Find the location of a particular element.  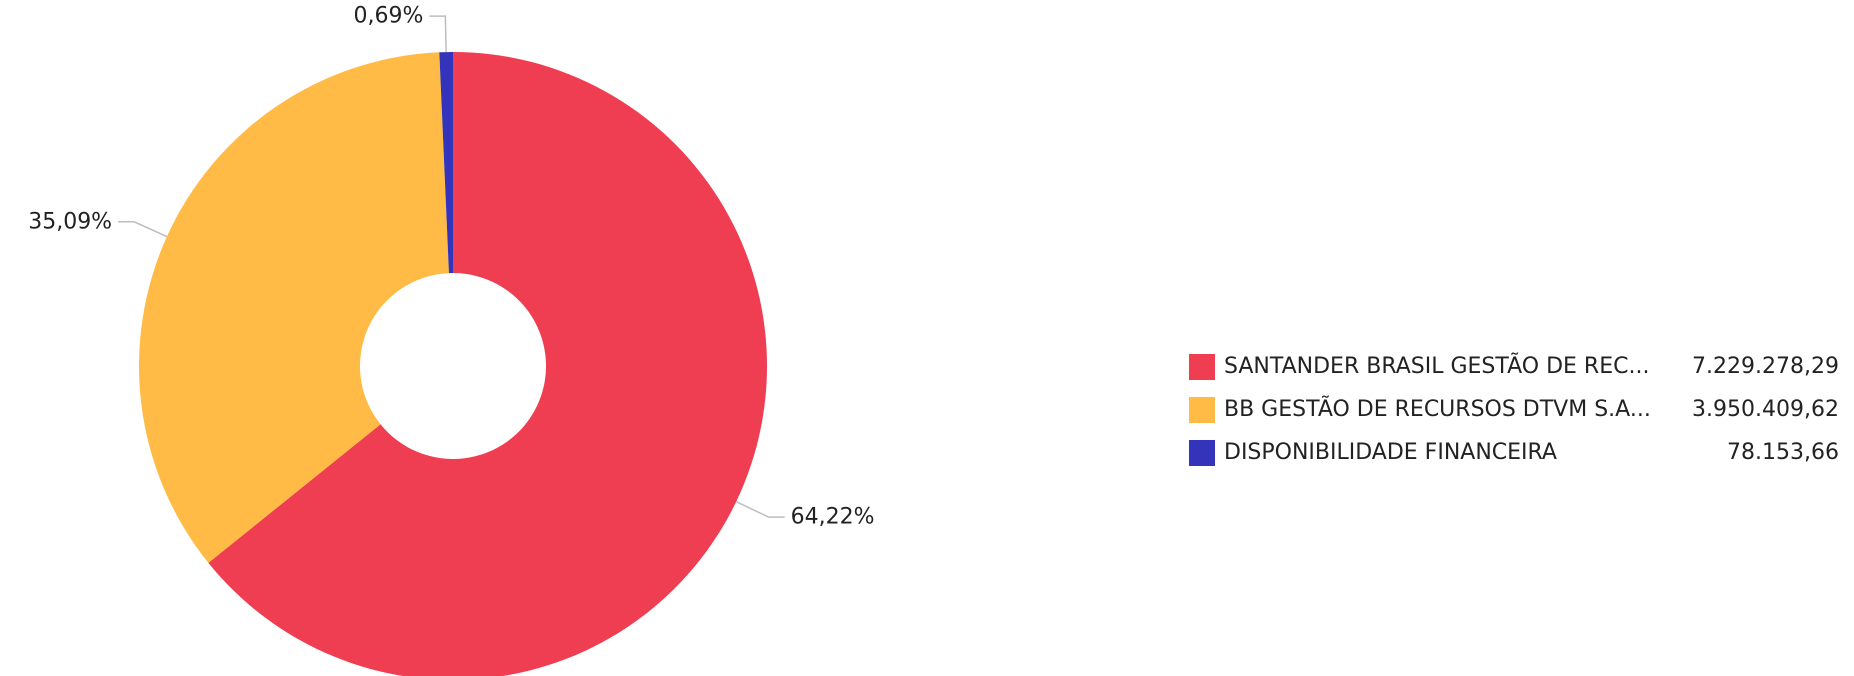

slice-disponibilidade is located at coordinates (446, 163).